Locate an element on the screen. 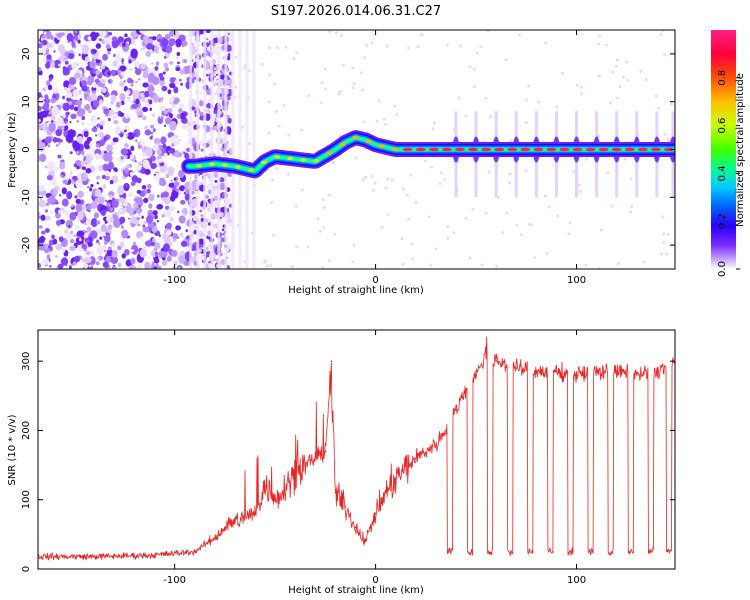  x-tick-label: -100 is located at coordinates (174, 580).